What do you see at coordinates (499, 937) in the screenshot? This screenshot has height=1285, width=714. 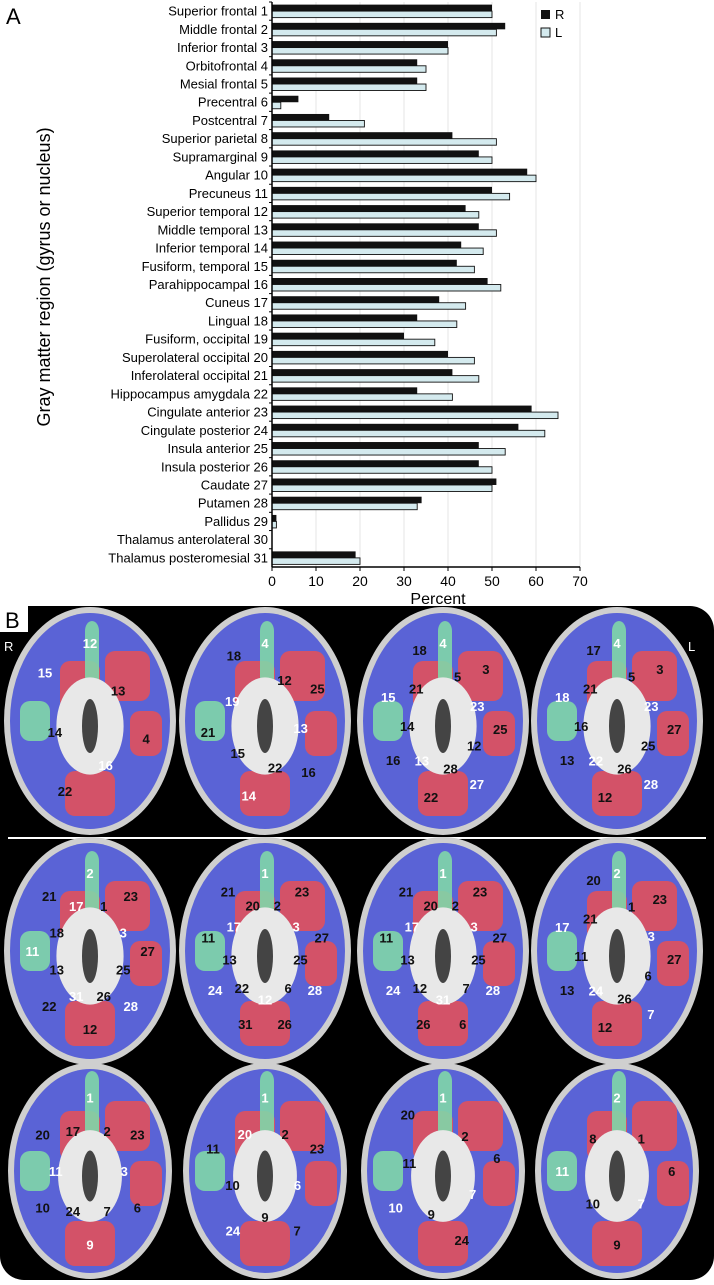 I see `region-number-label: 27` at bounding box center [499, 937].